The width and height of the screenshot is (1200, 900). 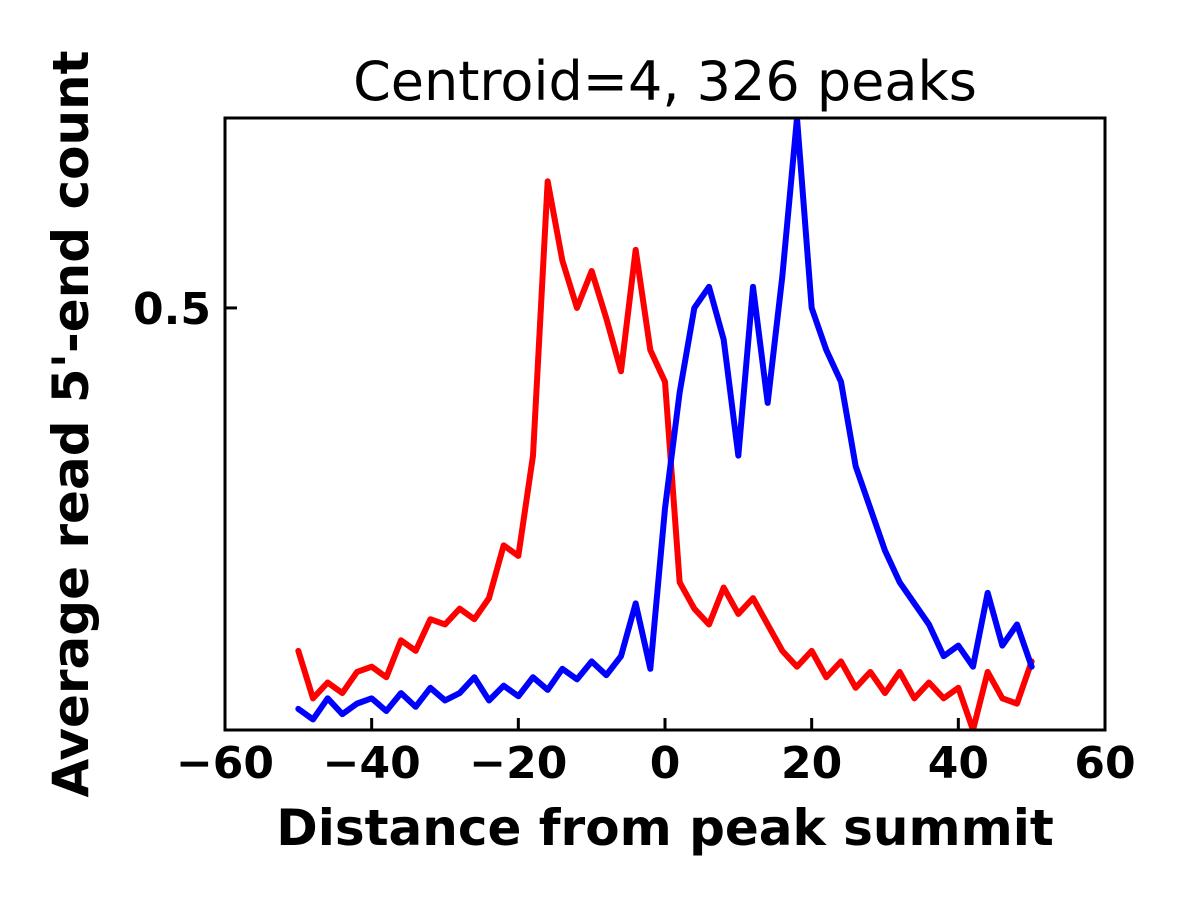 I want to click on x-tick-label: 40, so click(x=958, y=763).